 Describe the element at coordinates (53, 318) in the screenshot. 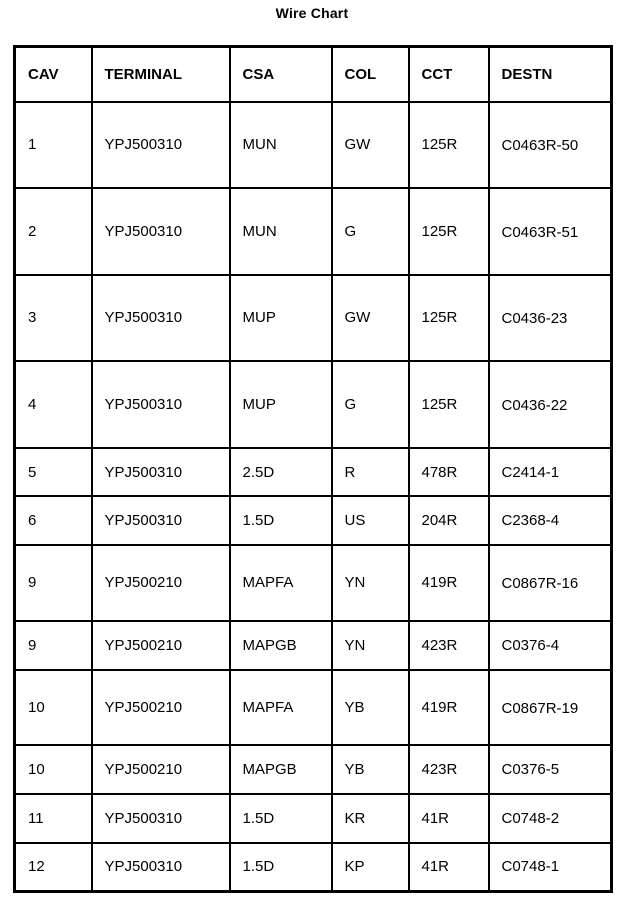

I see `cell-cav: 3` at that location.